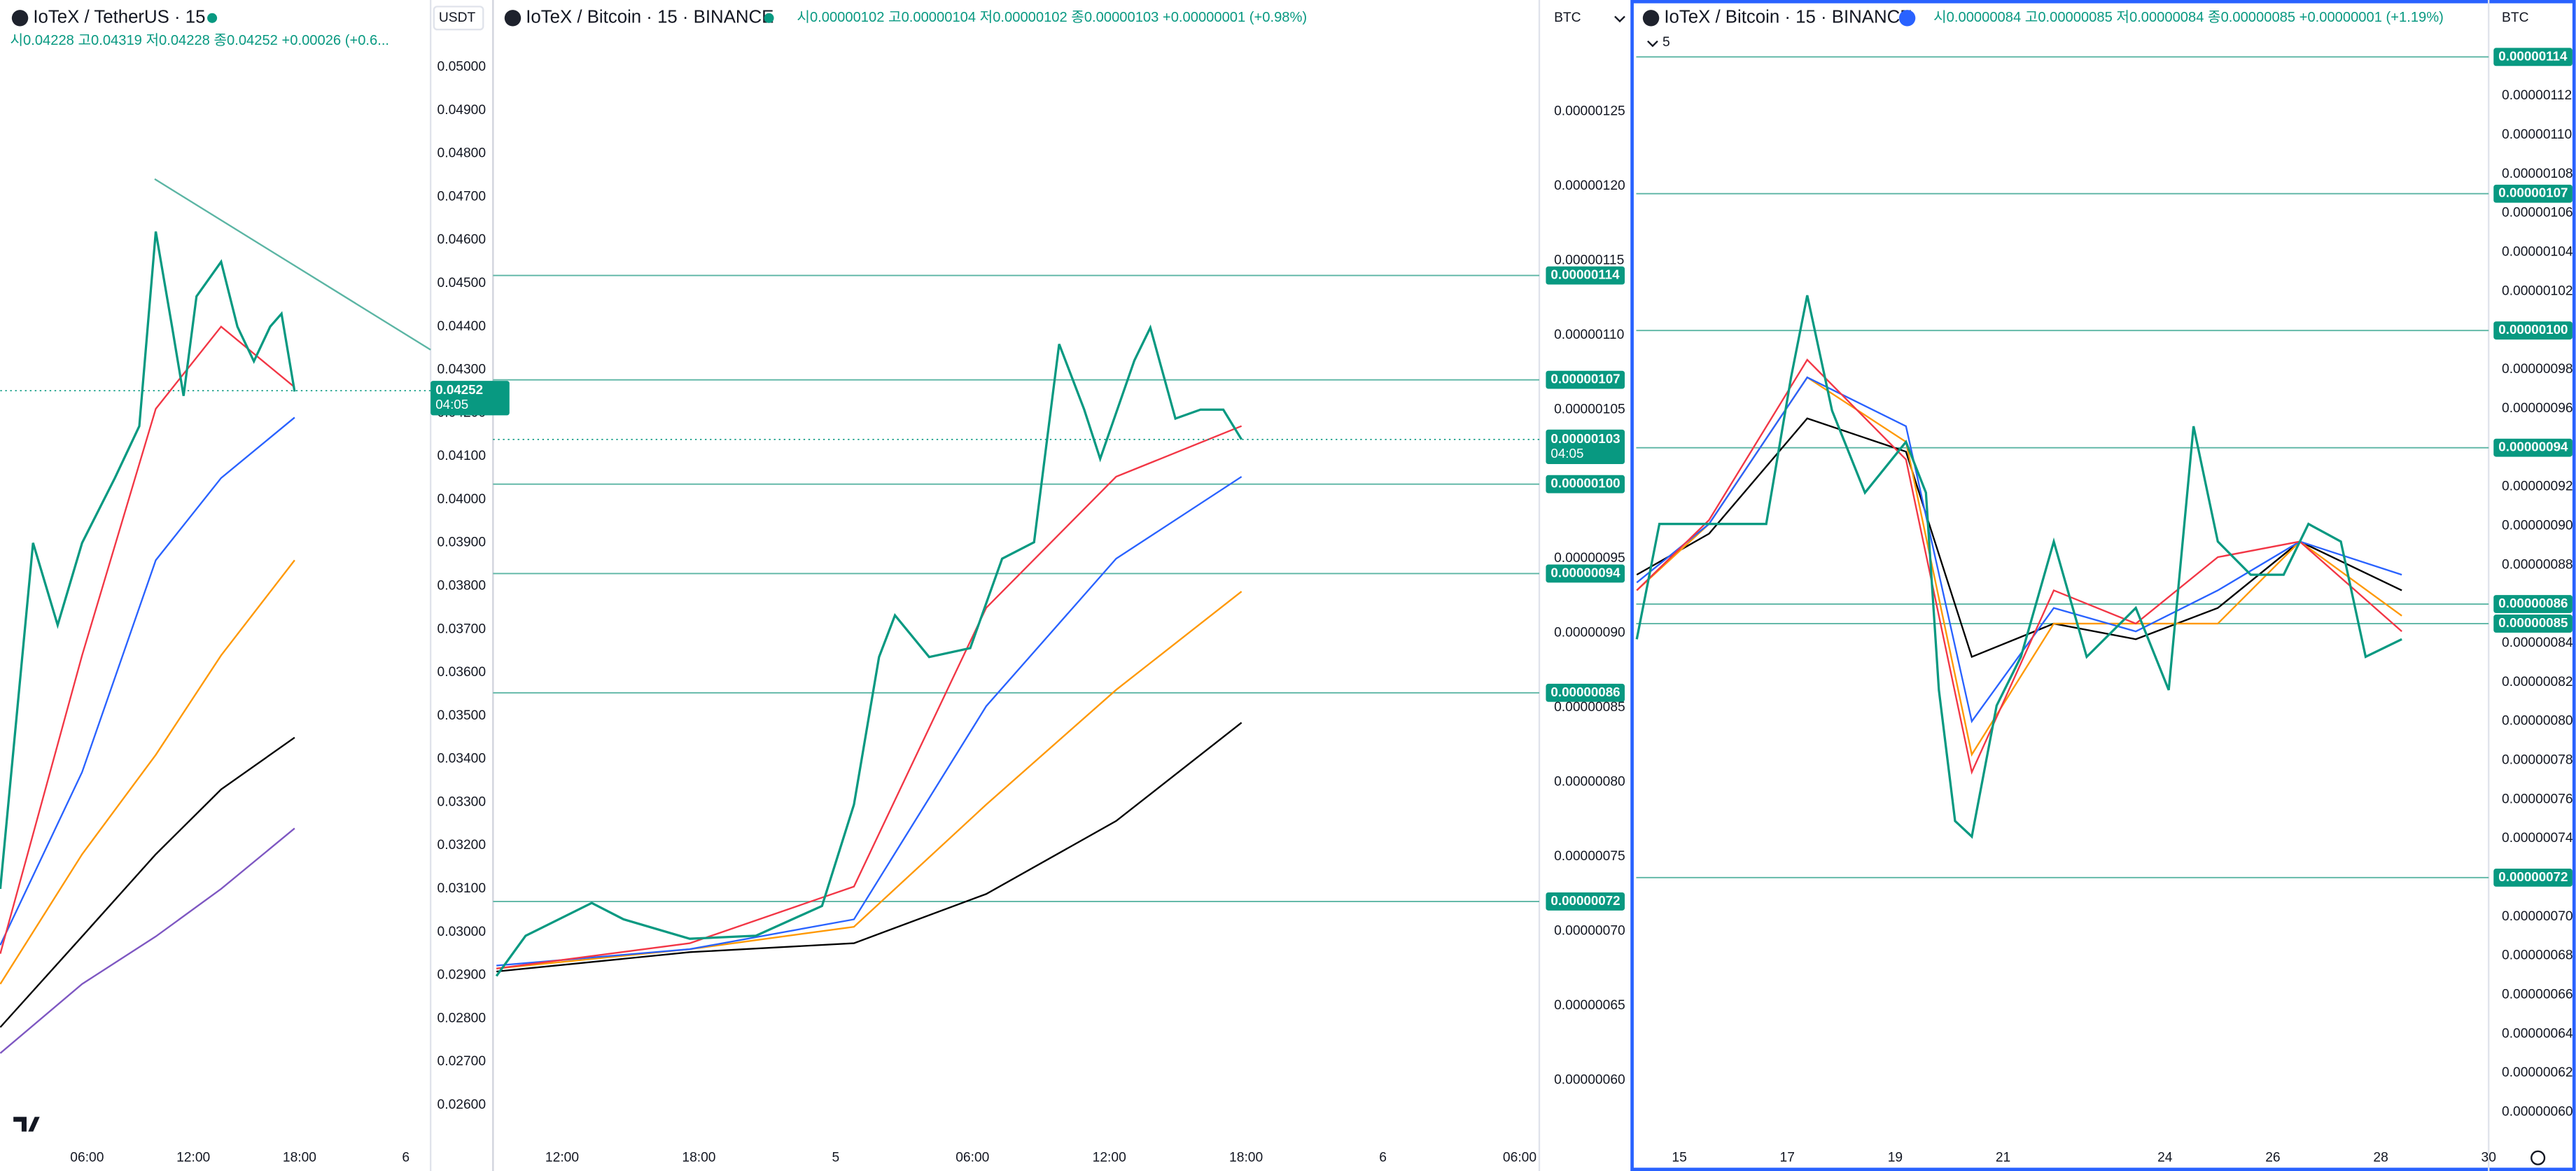  I want to click on y-tick-label: 0.00000112, so click(2537, 95).